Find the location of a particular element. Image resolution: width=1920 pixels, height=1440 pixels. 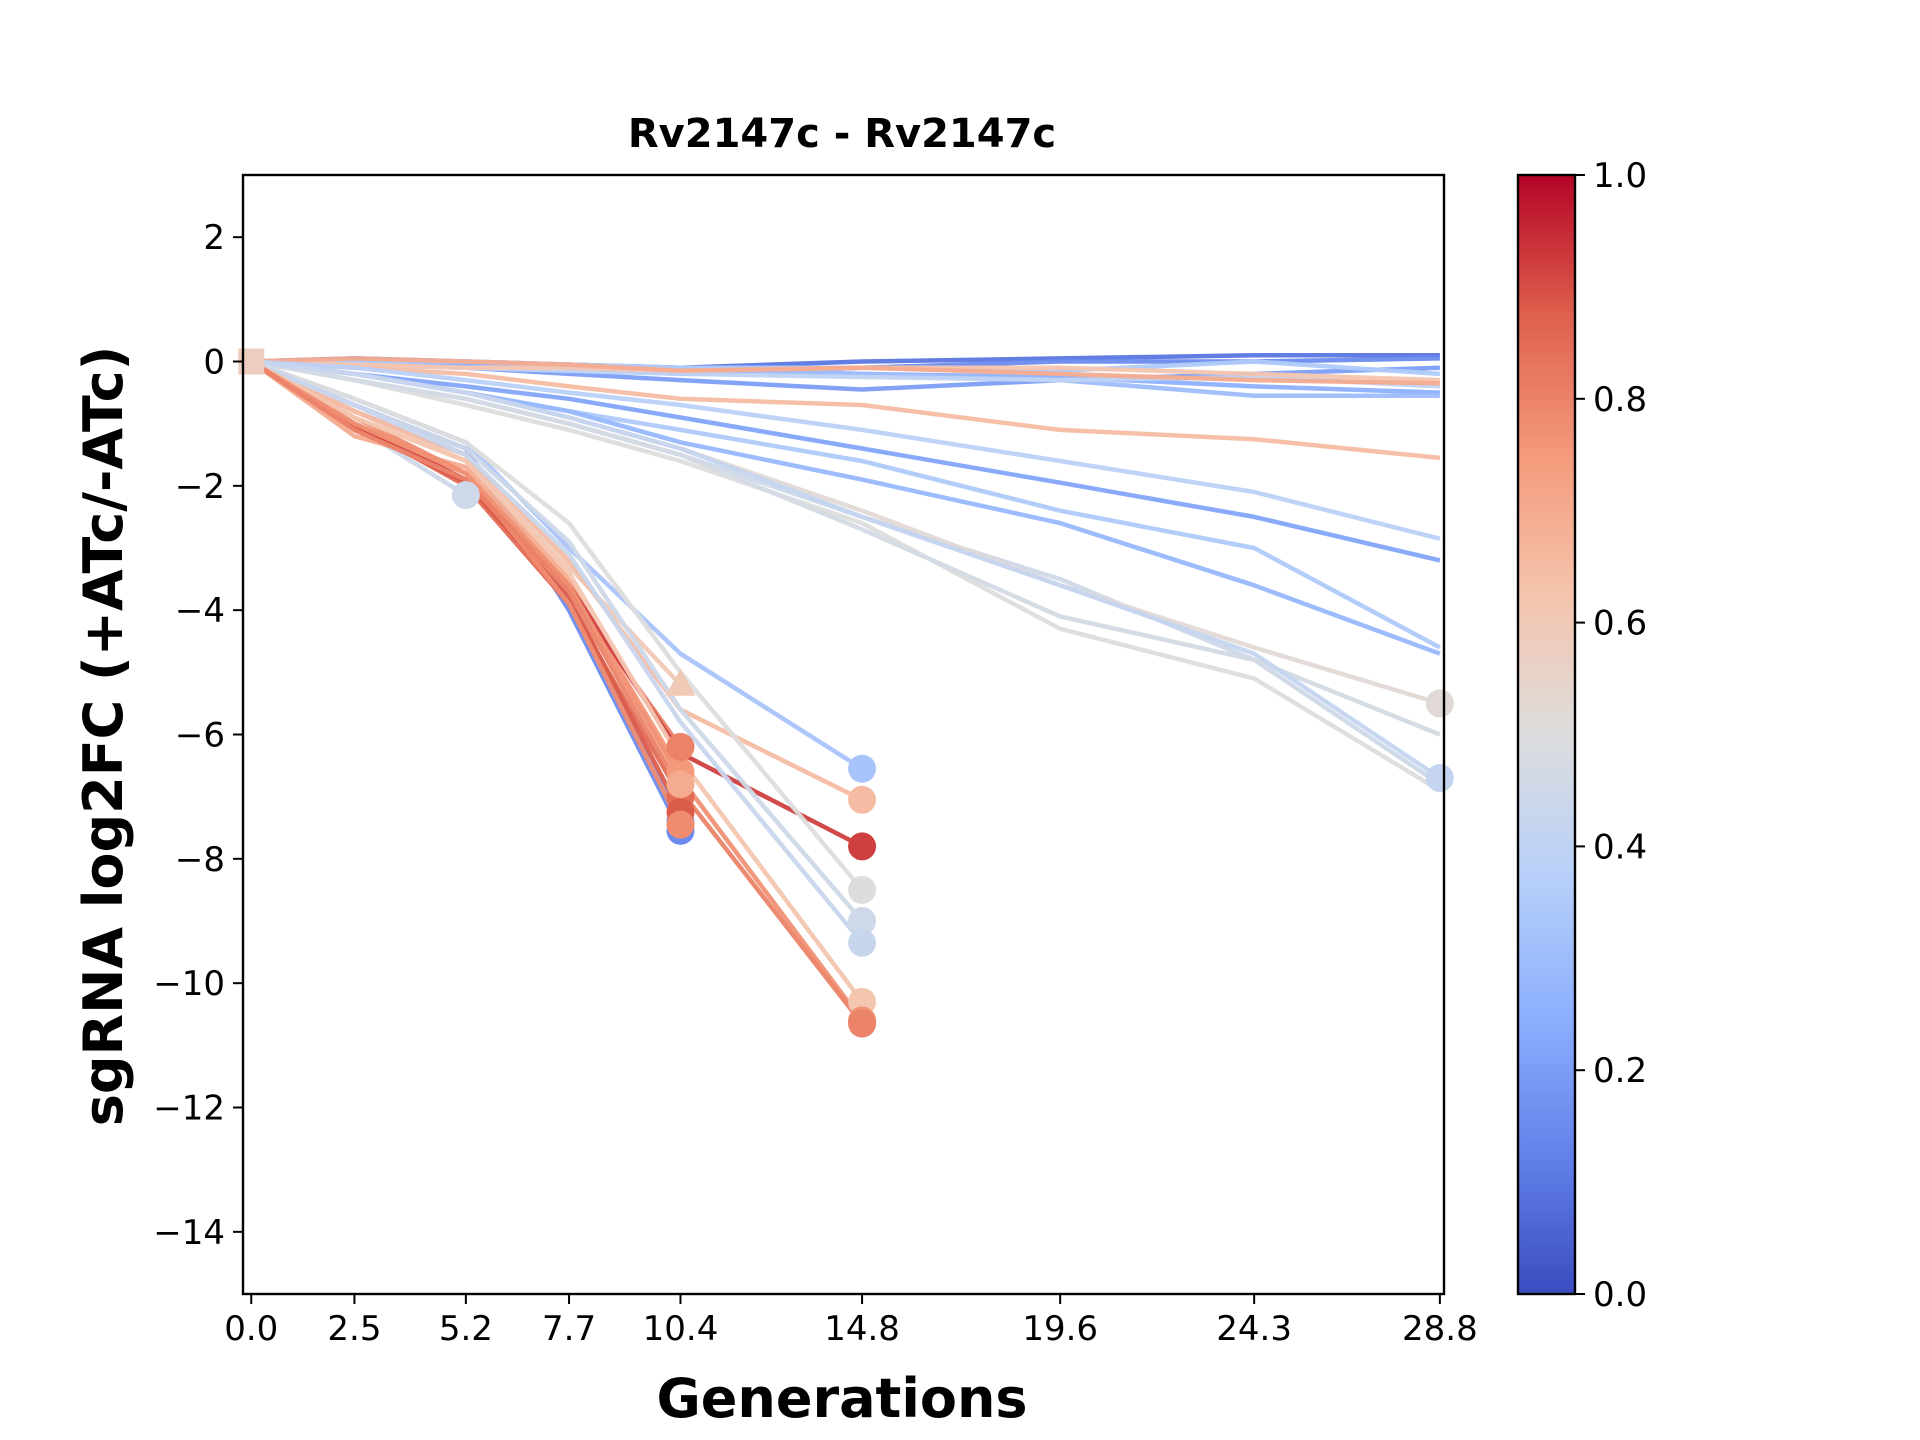

y-tick-label: −2 is located at coordinates (200, 487).